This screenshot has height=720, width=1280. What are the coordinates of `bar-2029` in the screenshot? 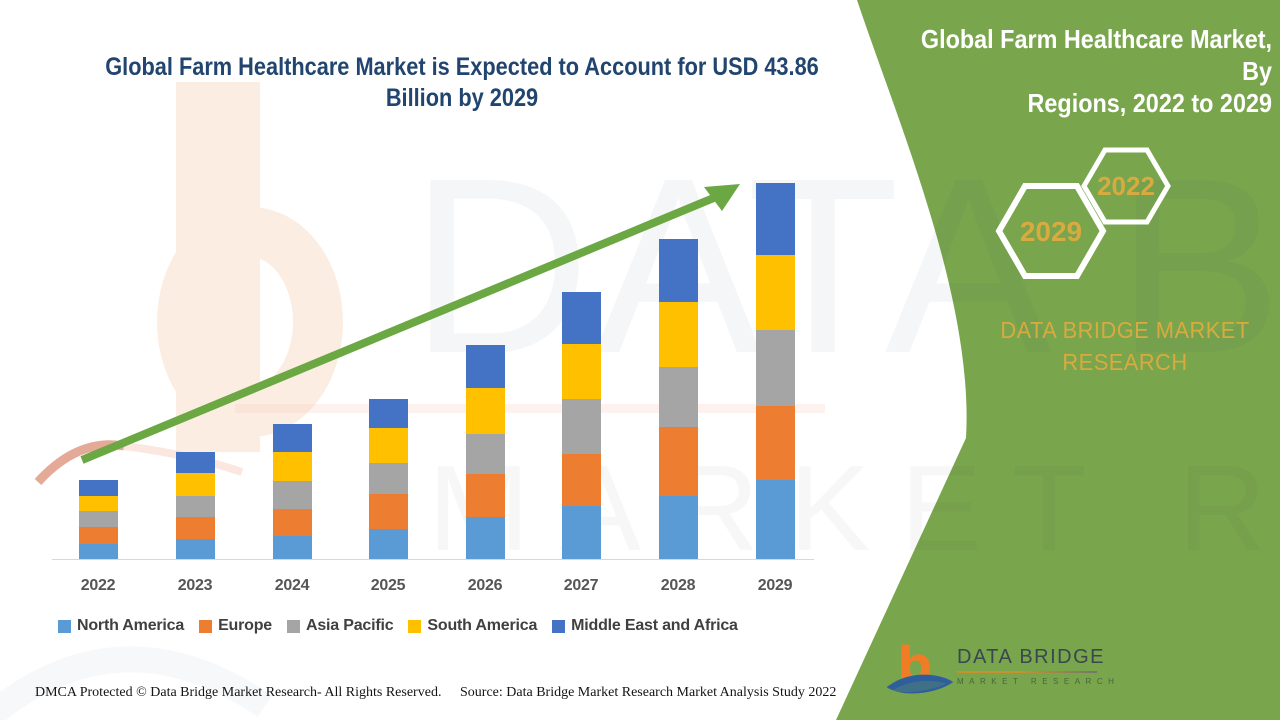 It's located at (775, 371).